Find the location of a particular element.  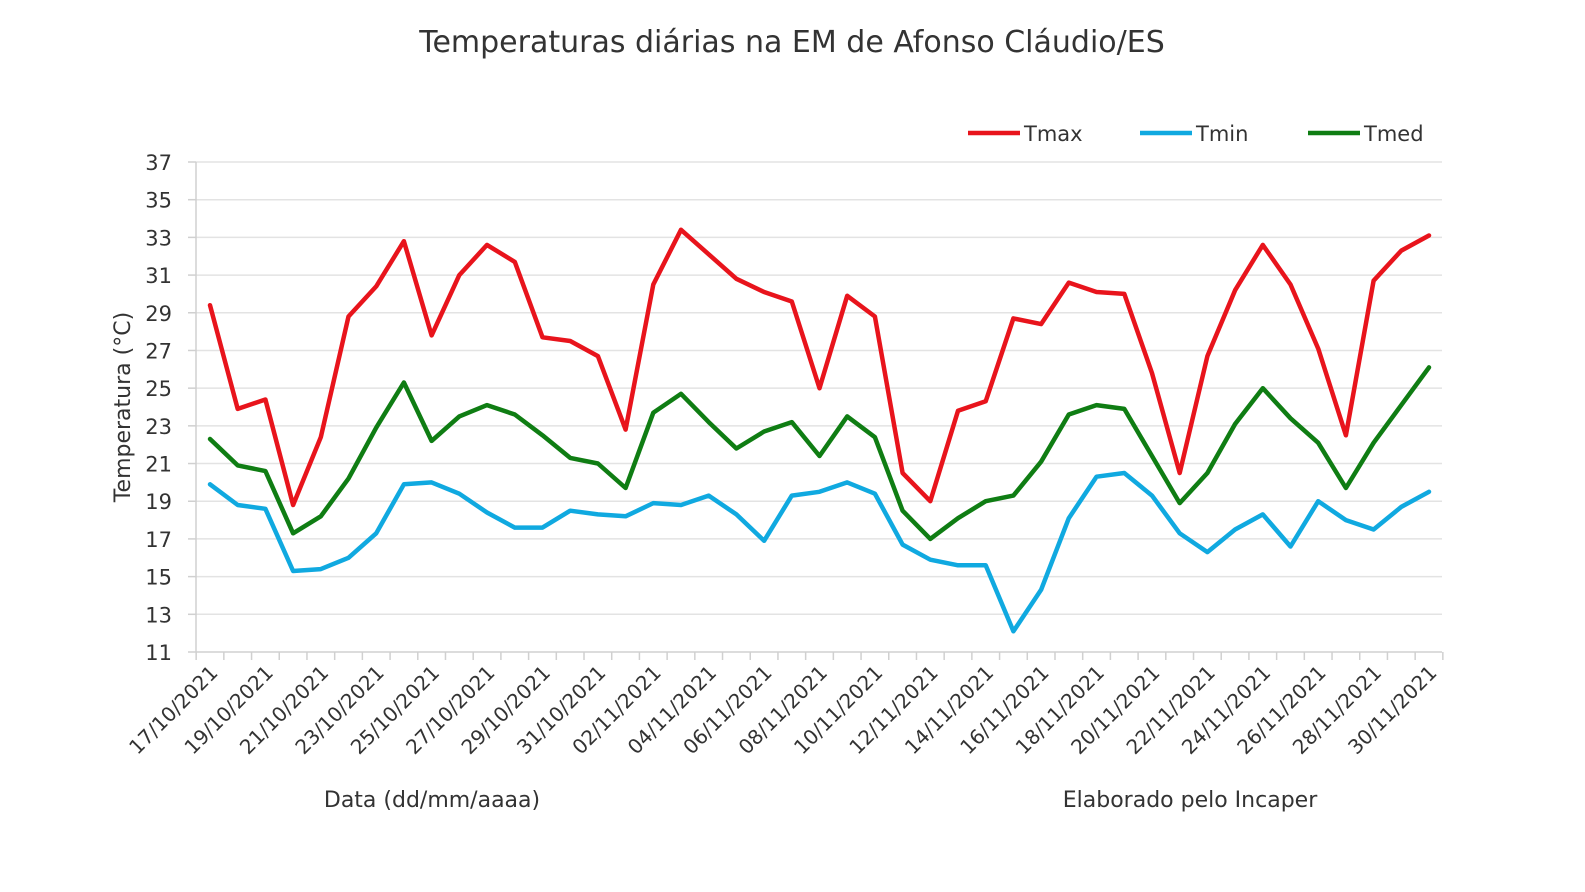

x-axis-label: Data (dd/mm/aaaa) is located at coordinates (432, 800).